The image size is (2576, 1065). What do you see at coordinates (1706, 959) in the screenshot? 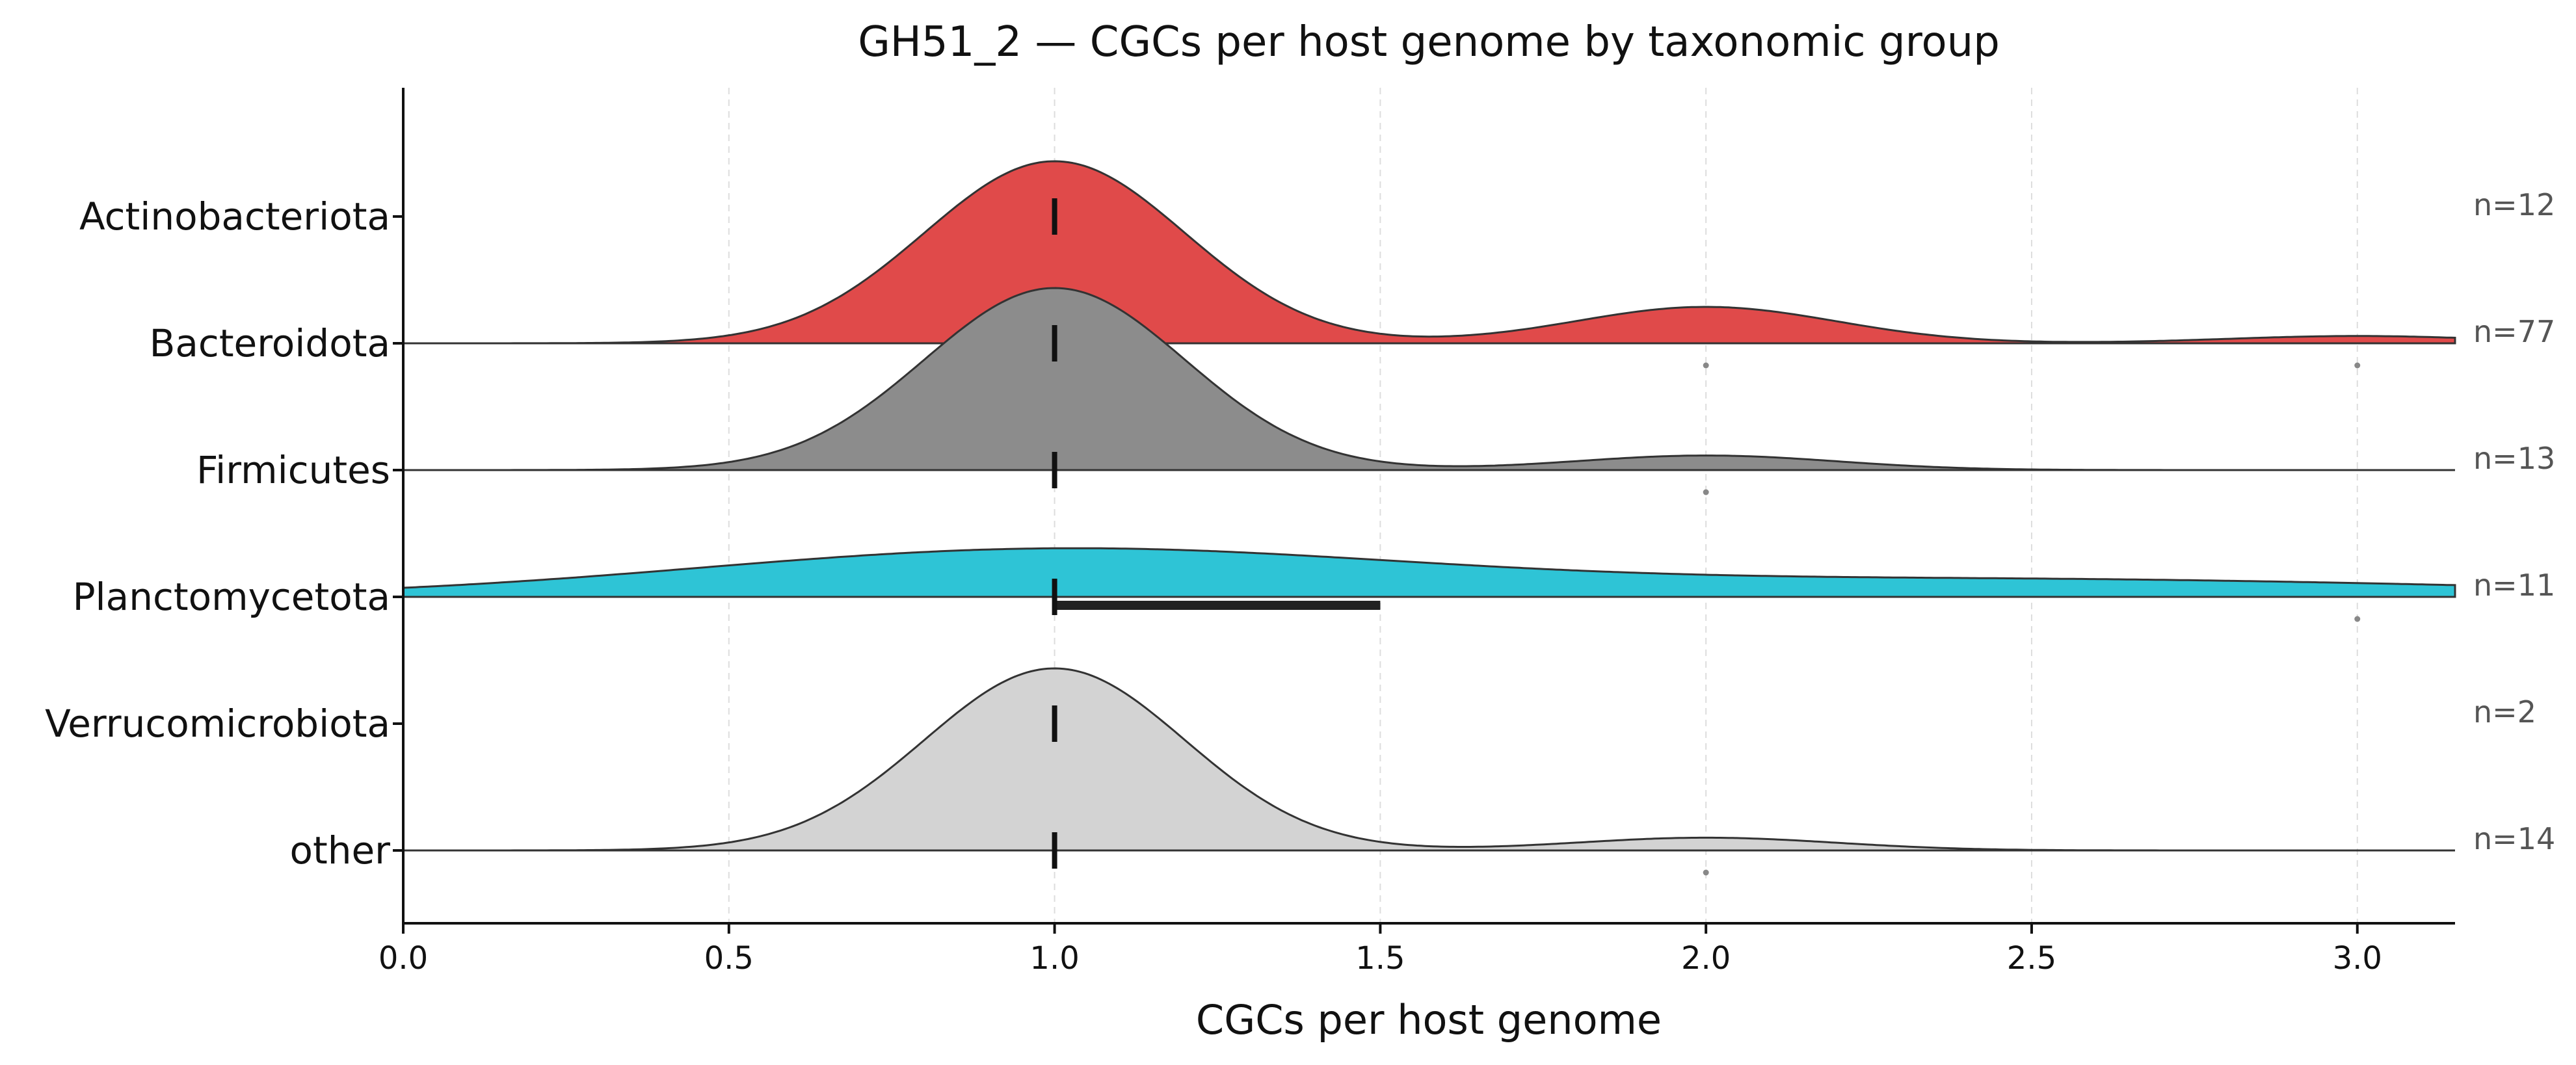
I see `x-tick-label: 2.0` at bounding box center [1706, 959].